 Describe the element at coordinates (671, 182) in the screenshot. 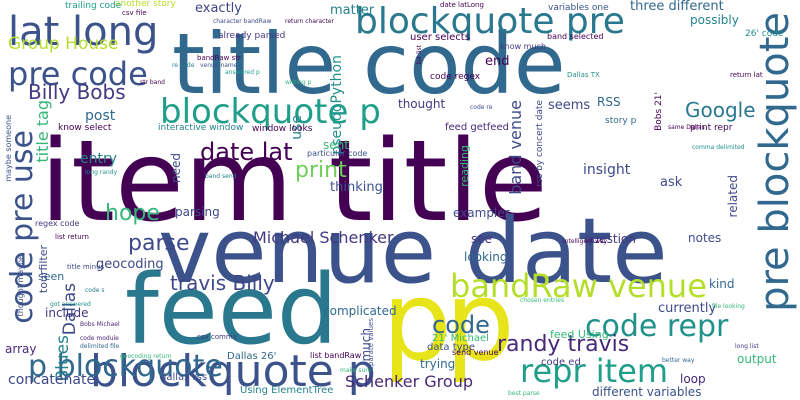

I see `word: ask` at that location.